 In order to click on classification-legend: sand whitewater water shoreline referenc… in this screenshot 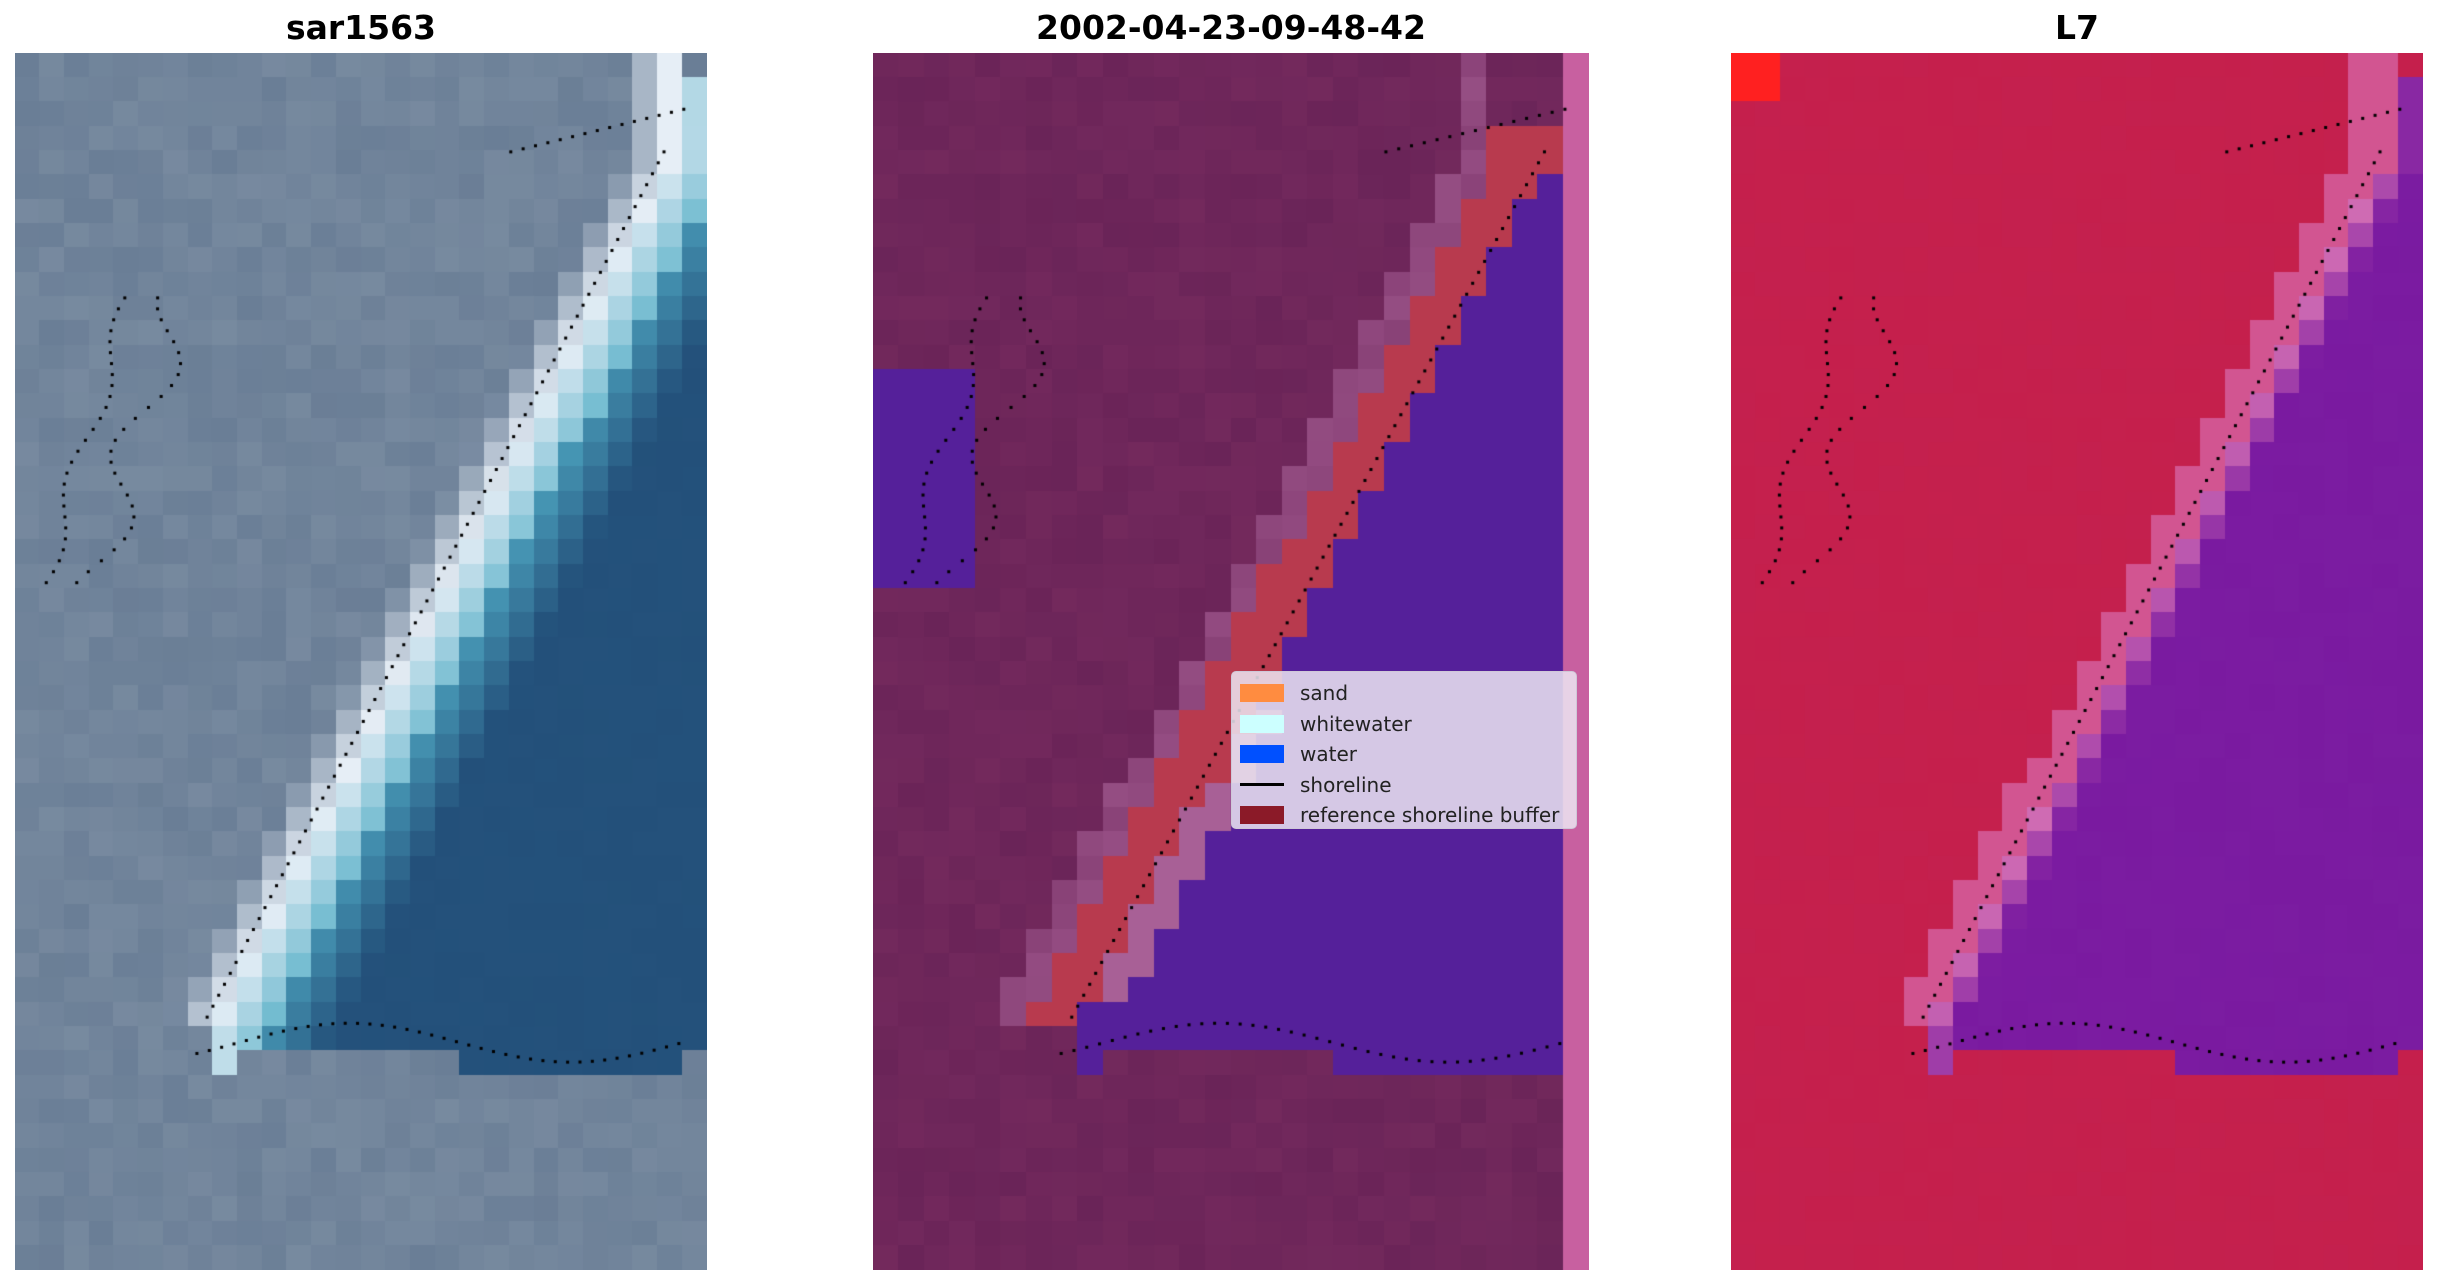, I will do `click(1404, 750)`.